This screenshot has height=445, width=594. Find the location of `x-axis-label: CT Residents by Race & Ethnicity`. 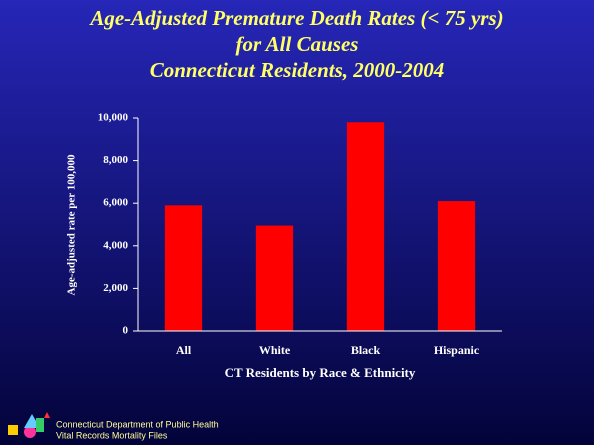

x-axis-label: CT Residents by Race & Ethnicity is located at coordinates (320, 372).